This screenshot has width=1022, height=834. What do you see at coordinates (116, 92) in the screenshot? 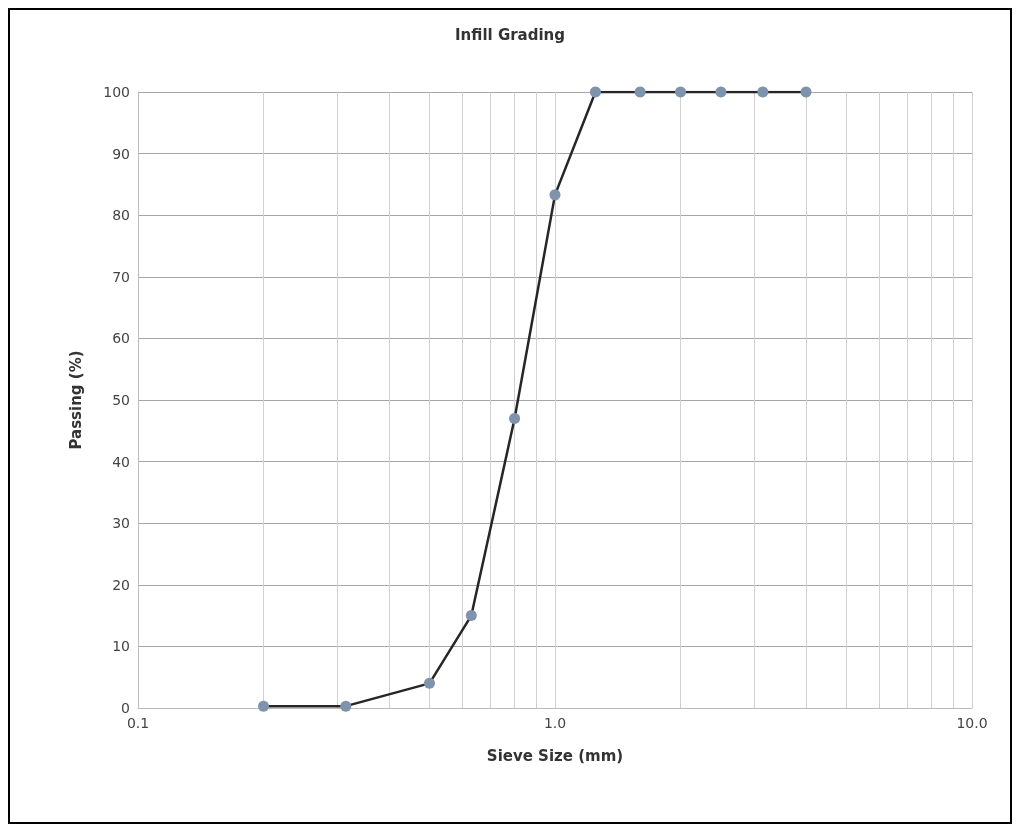
I see `y-tick-label: 100` at bounding box center [116, 92].